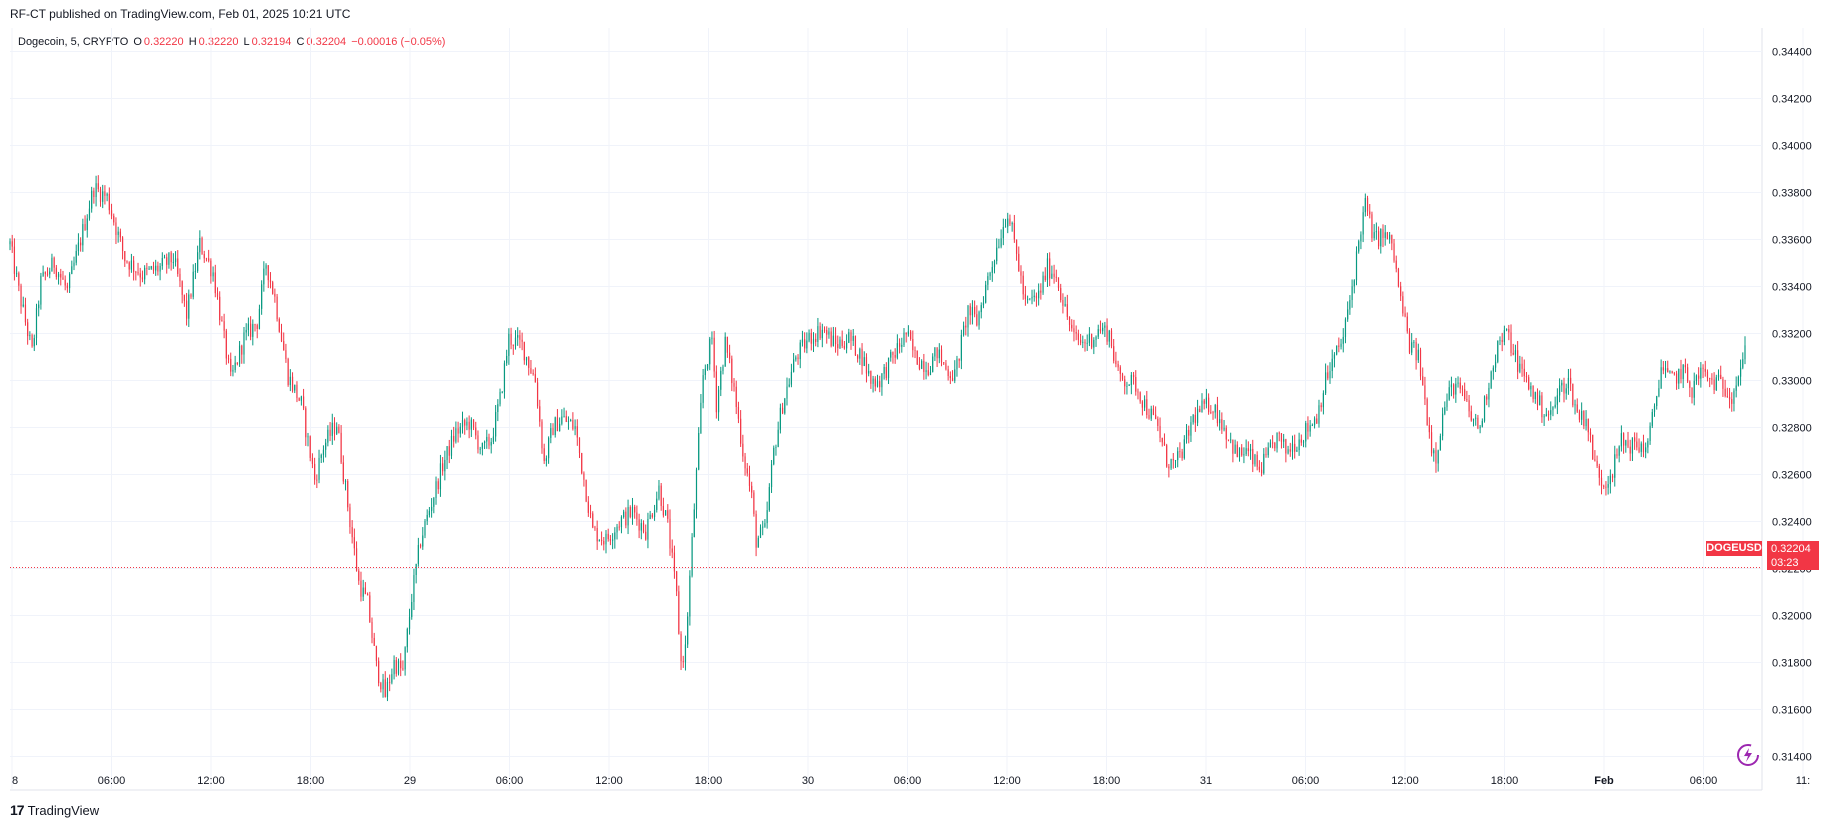  Describe the element at coordinates (271, 42) in the screenshot. I see `legend-low-value: 0.32194` at that location.